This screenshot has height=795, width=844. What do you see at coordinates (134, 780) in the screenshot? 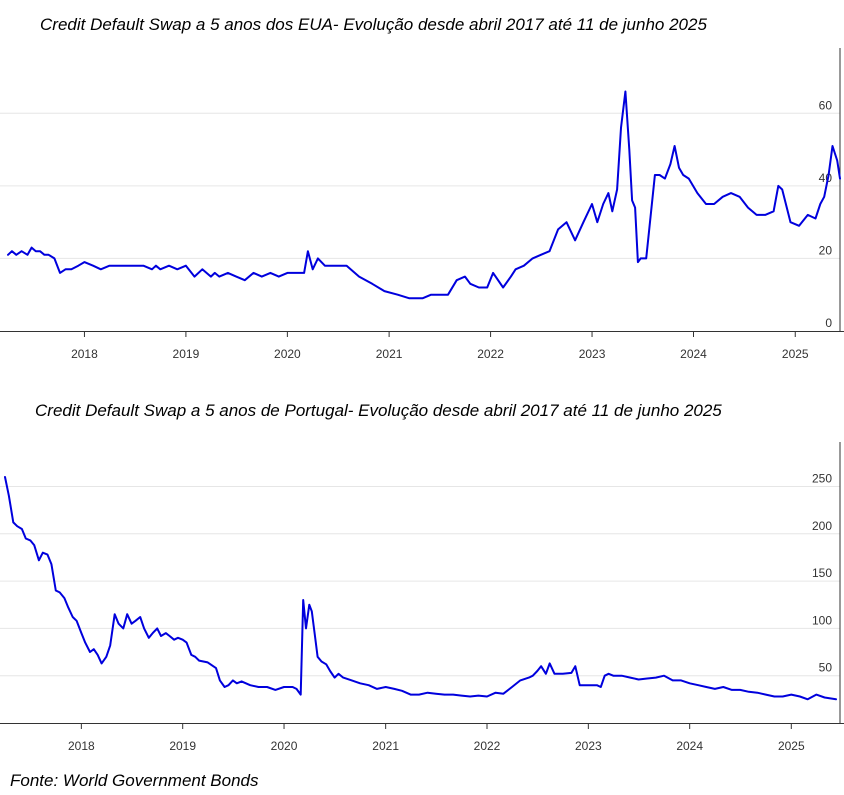
I see `source-note: Fonte: World Government Bonds` at bounding box center [134, 780].